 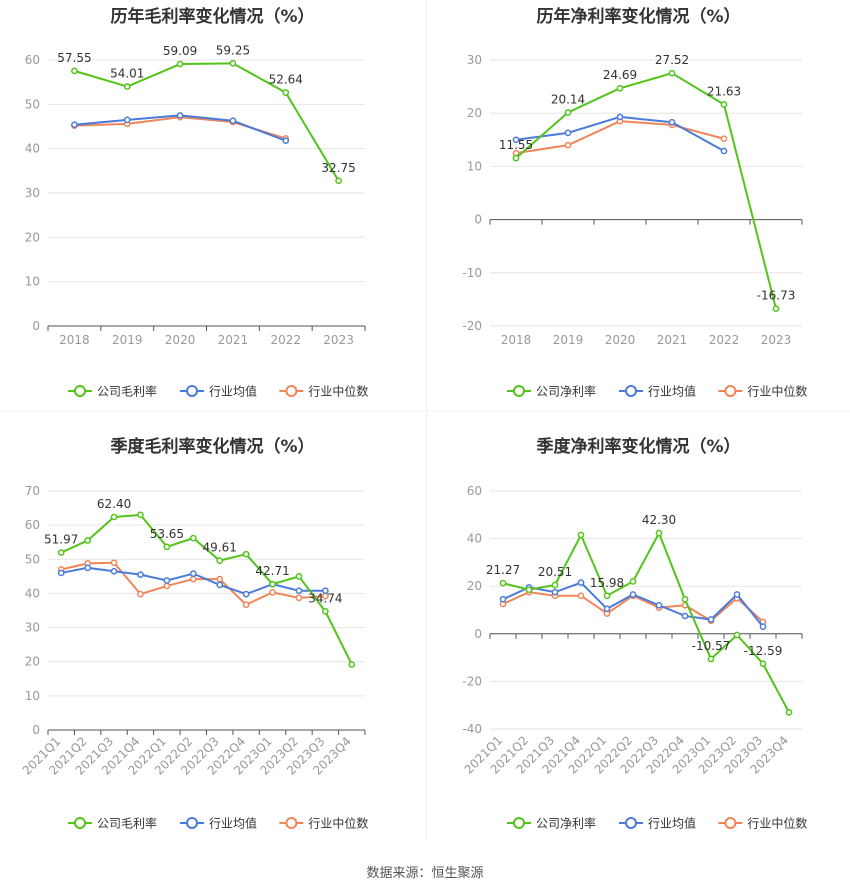 What do you see at coordinates (425, 410) in the screenshot?
I see `horizontal-divider` at bounding box center [425, 410].